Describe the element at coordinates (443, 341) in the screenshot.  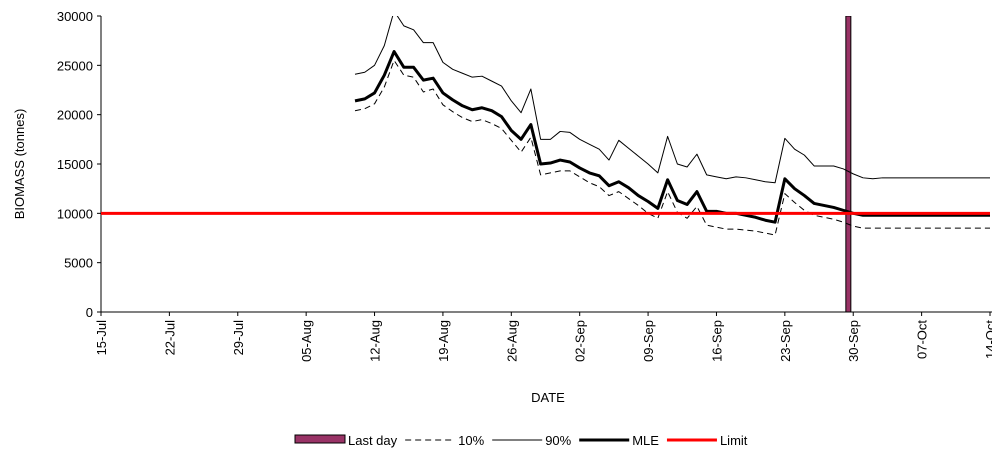
I see `x-tick-label: 19-Aug` at that location.